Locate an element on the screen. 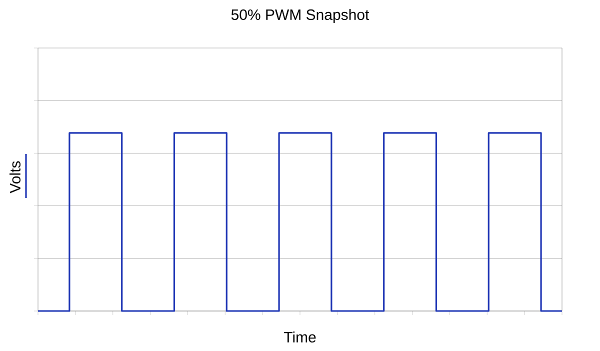 This screenshot has height=351, width=600. chart-title: 50% PWM Snapshot is located at coordinates (300, 16).